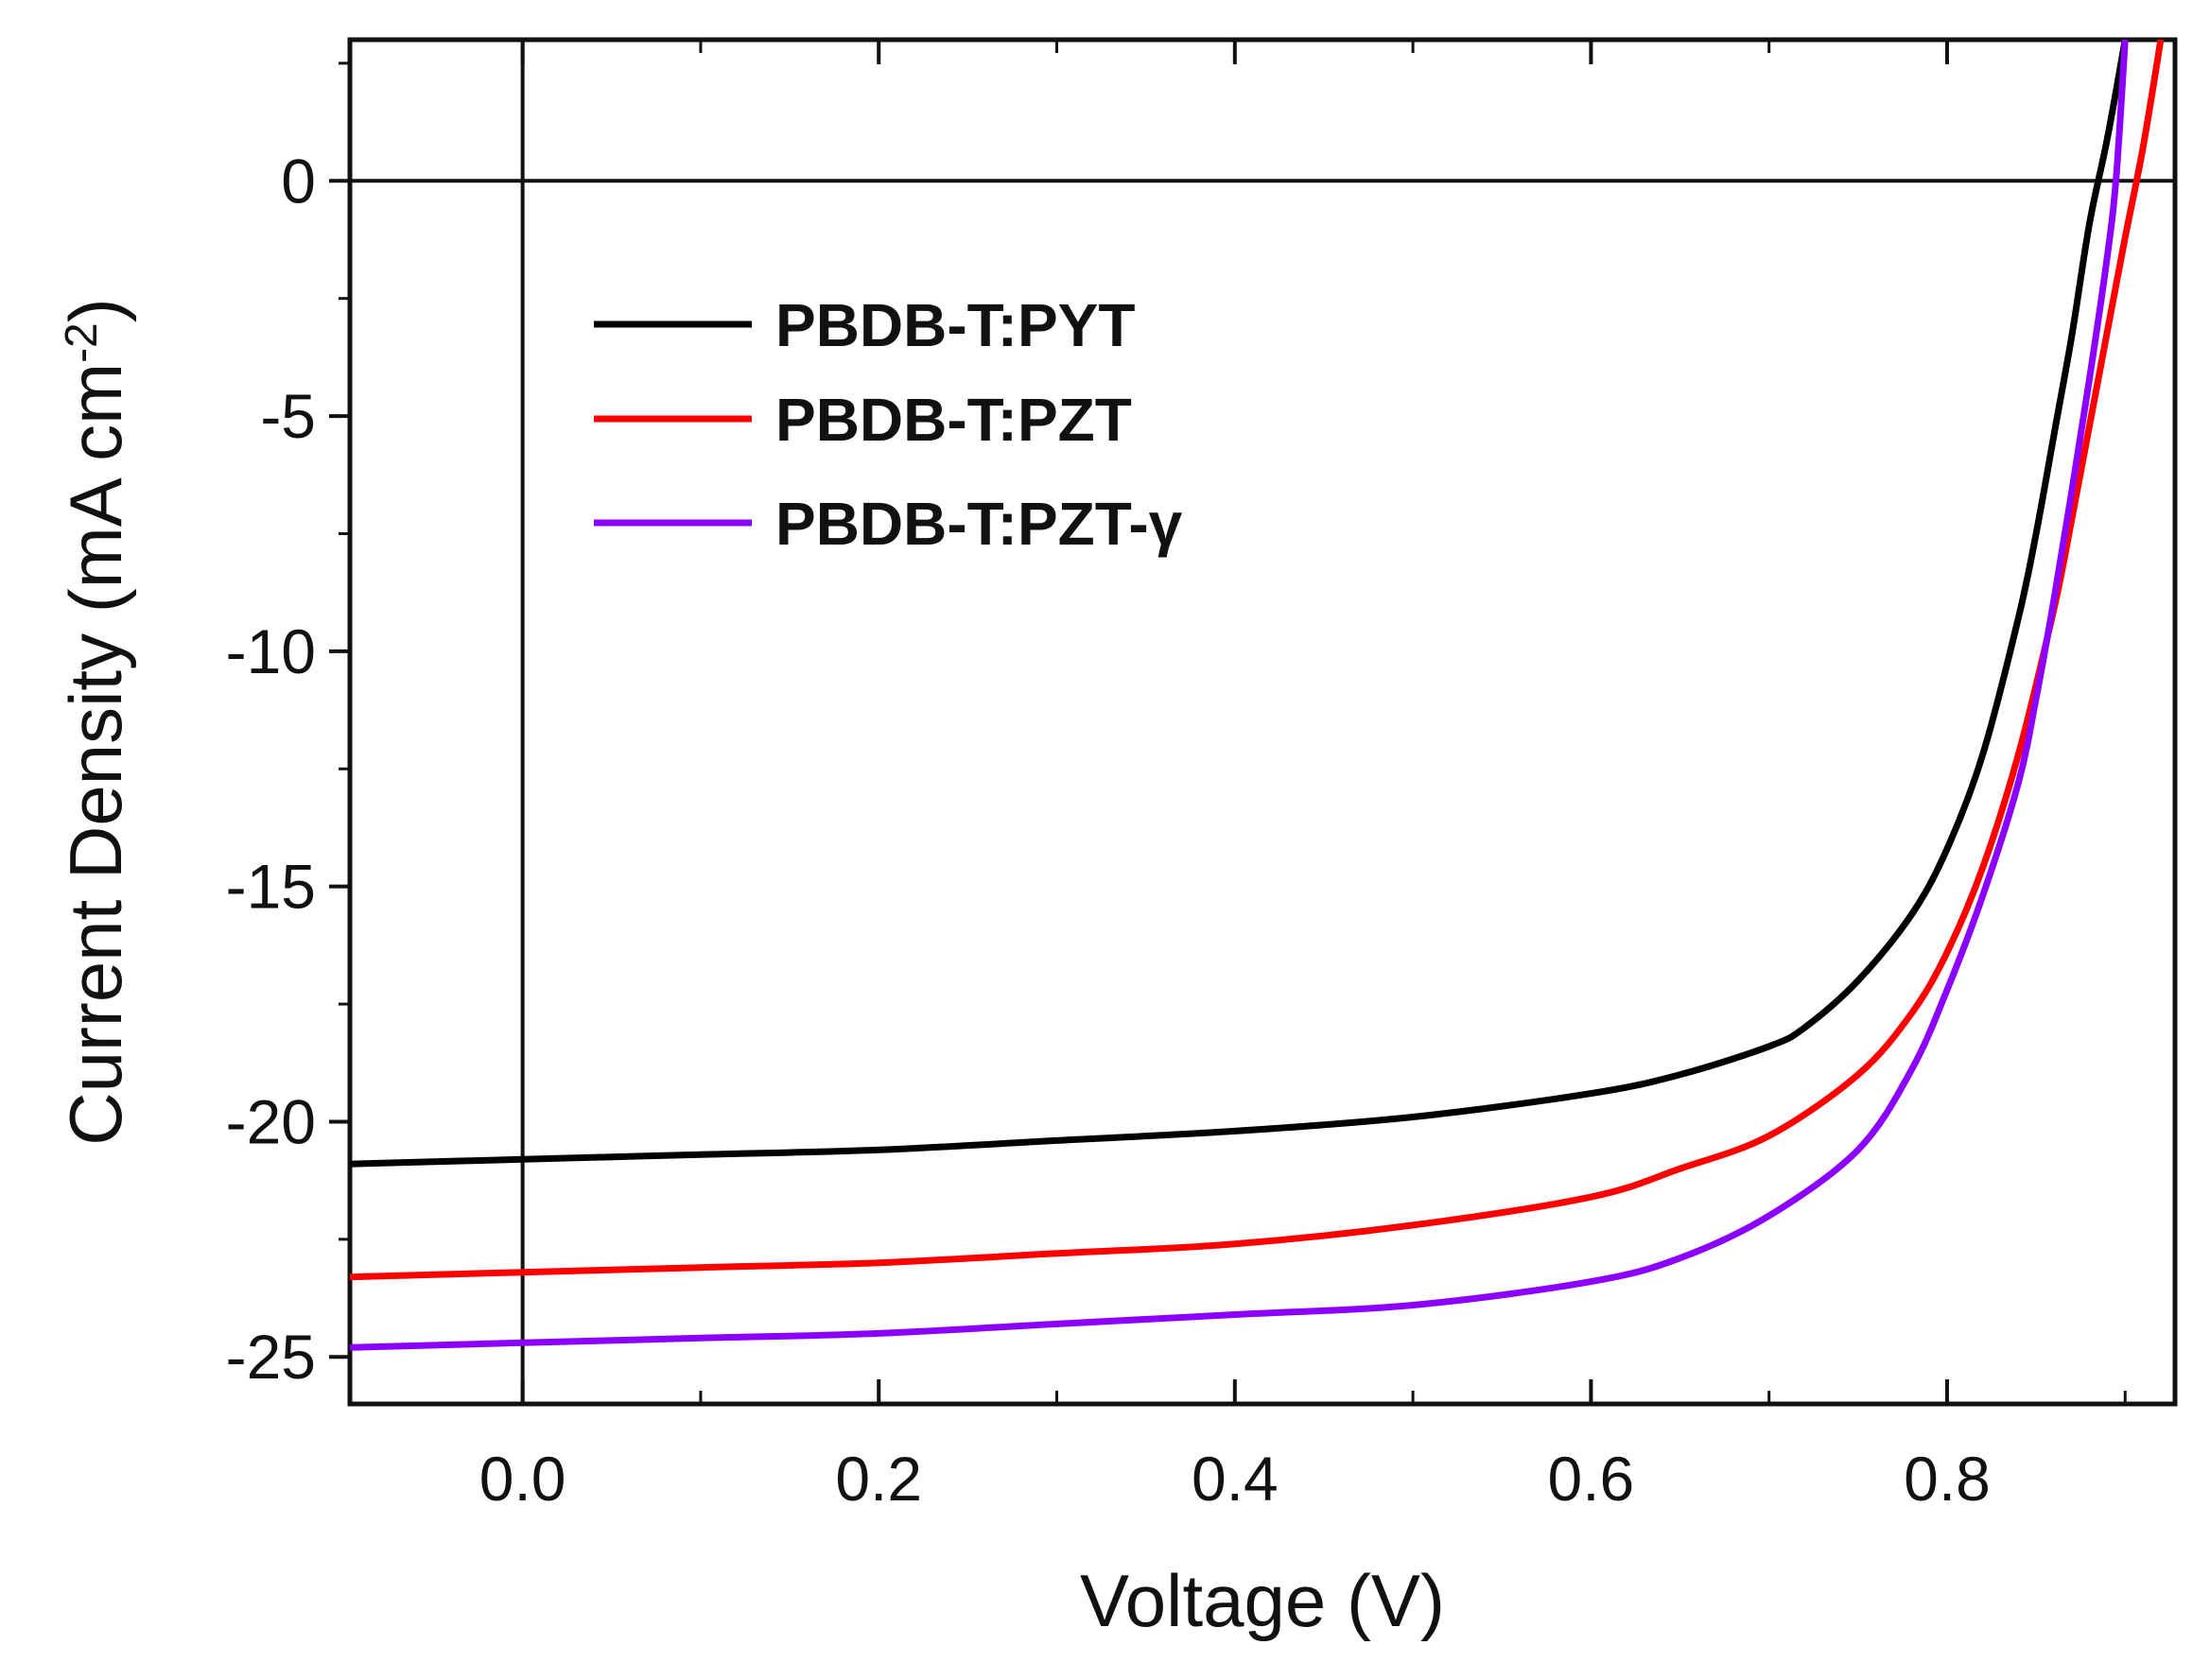 The image size is (2210, 1680). Describe the element at coordinates (1262, 1600) in the screenshot. I see `x-axis-title: Voltage (V)` at that location.